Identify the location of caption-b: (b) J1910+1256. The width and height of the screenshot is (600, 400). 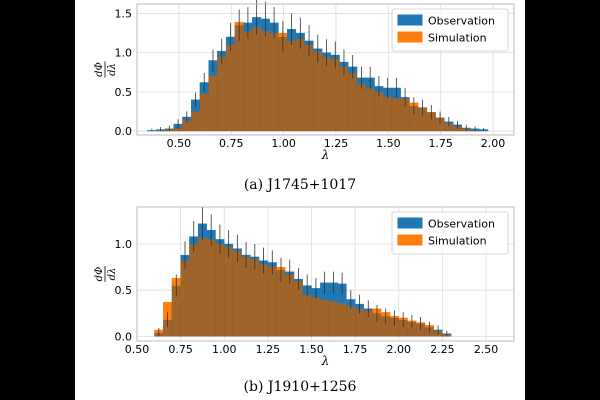
(300, 387).